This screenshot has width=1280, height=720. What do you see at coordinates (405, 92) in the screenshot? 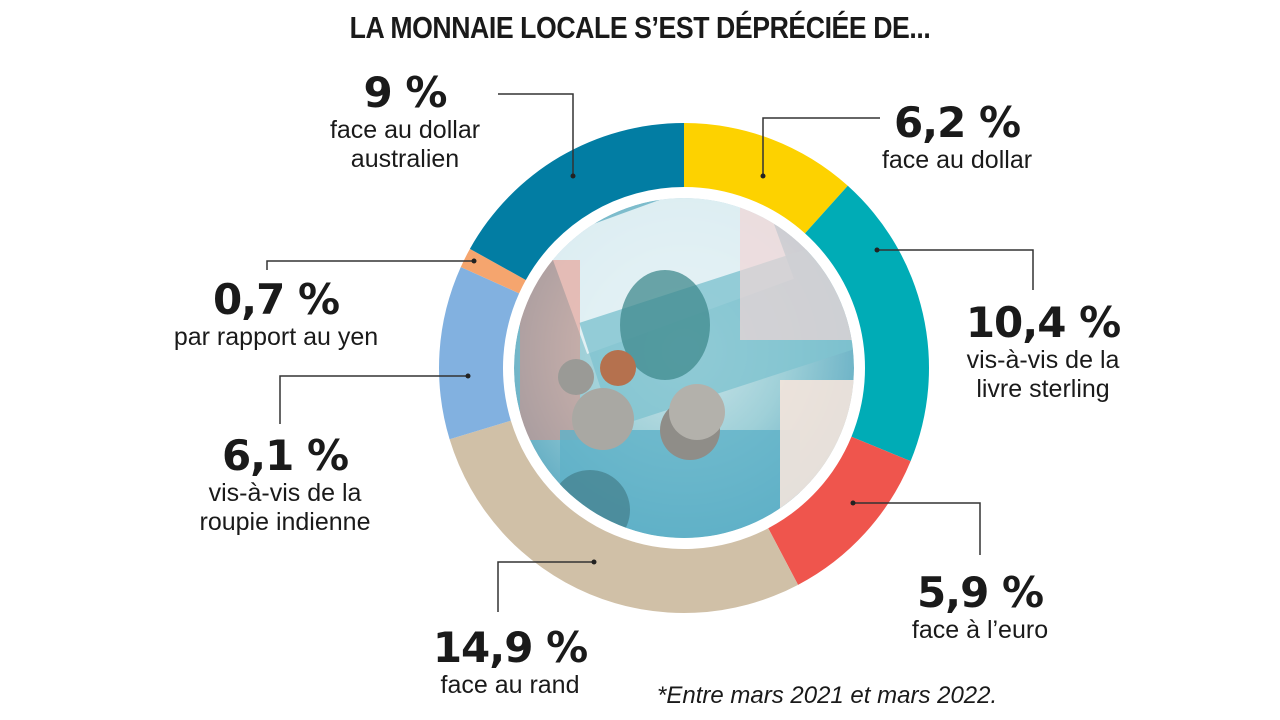
I see `slice-value: 9 %` at bounding box center [405, 92].